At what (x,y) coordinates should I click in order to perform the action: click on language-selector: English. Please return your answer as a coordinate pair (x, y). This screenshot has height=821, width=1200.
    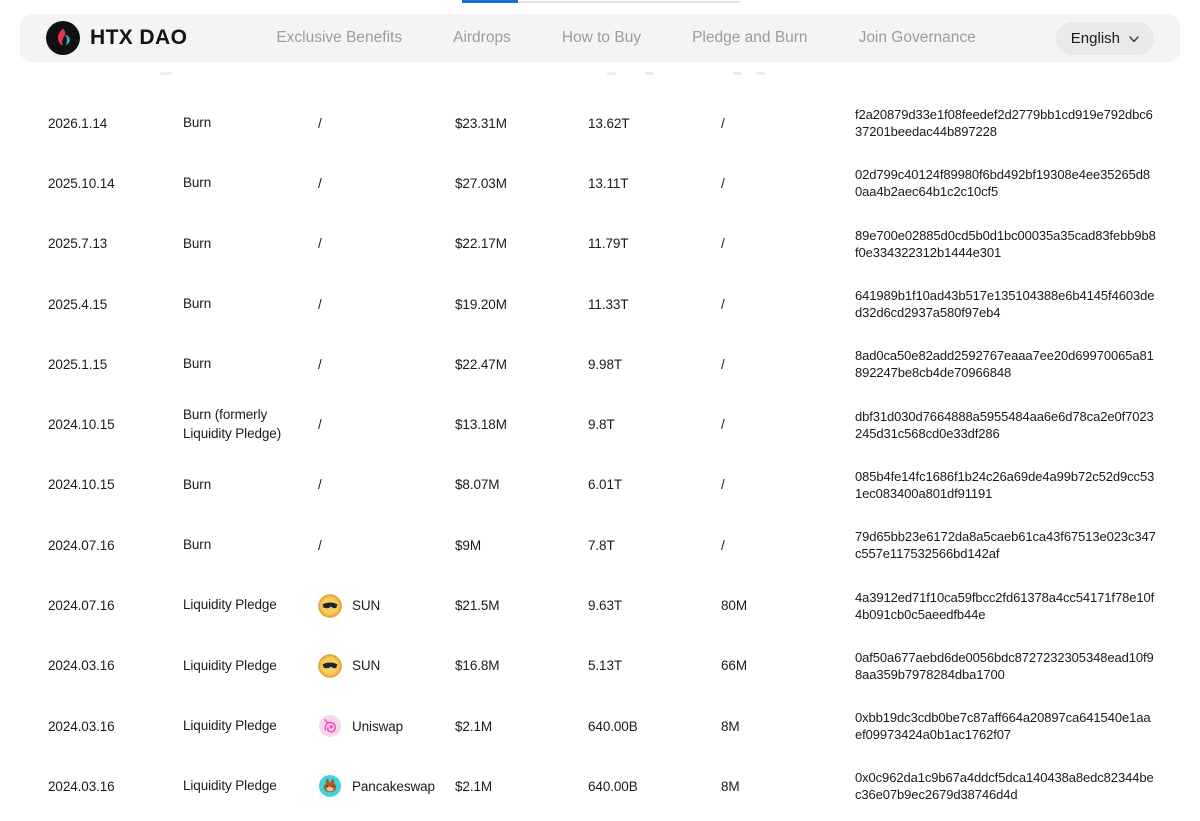
    Looking at the image, I should click on (1104, 38).